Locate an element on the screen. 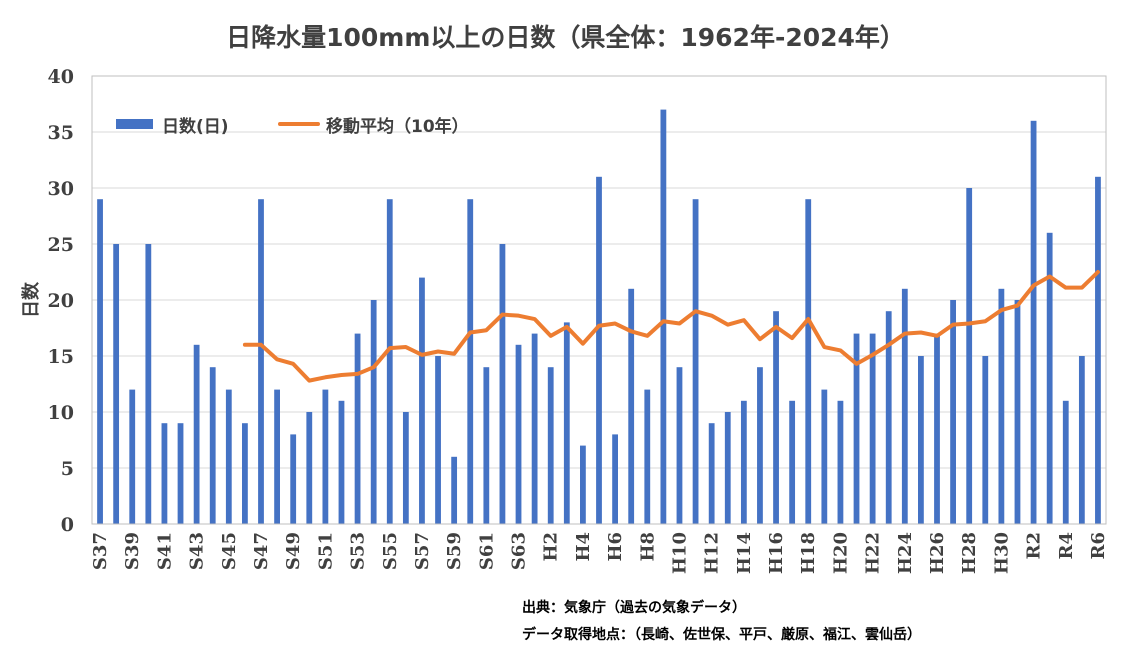  x-tick-label: S55 is located at coordinates (390, 551).